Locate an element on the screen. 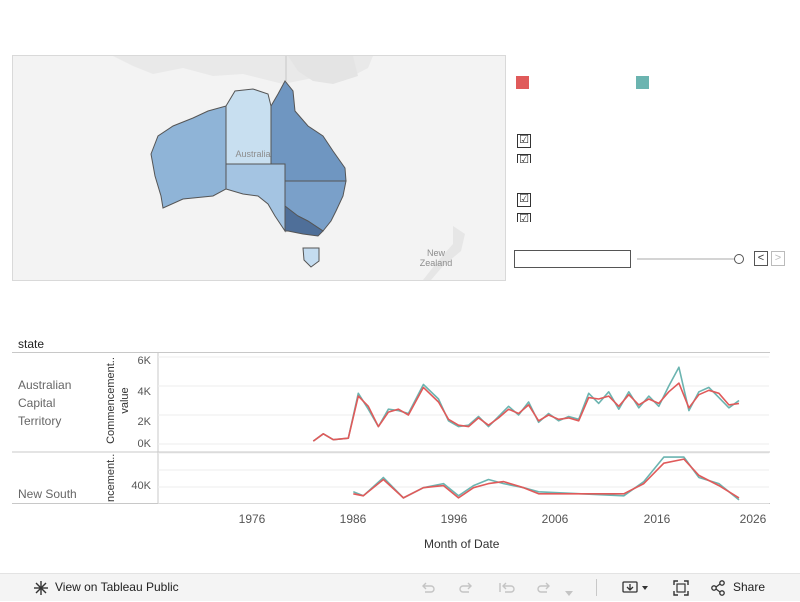  y-tick: 0K is located at coordinates (144, 444).